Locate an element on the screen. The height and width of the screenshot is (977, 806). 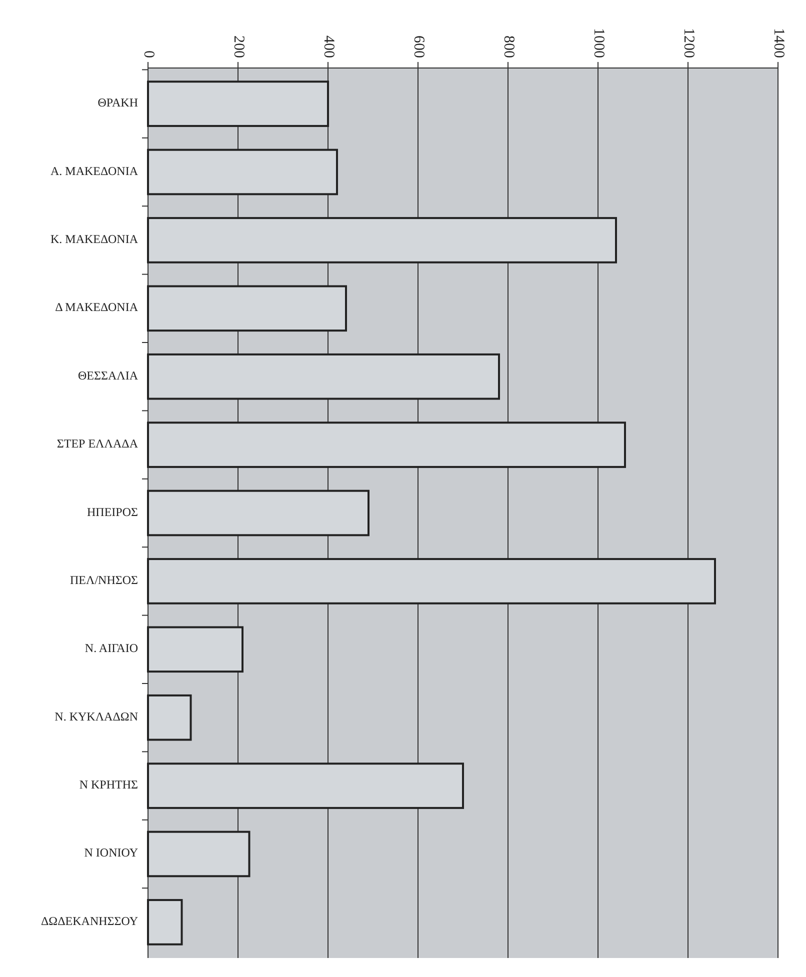
y-tick-label: Ν ΙΟΝΙΟΥ is located at coordinates (111, 853).